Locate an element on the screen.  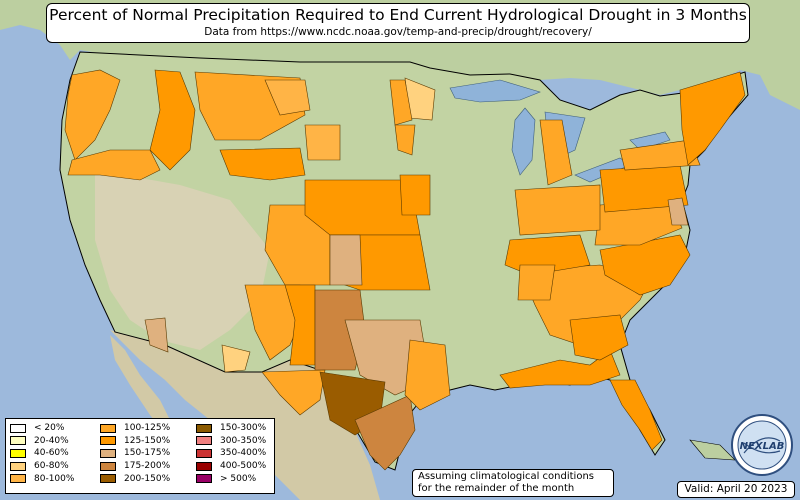
legend-item: 80-100% is located at coordinates (42, 478).